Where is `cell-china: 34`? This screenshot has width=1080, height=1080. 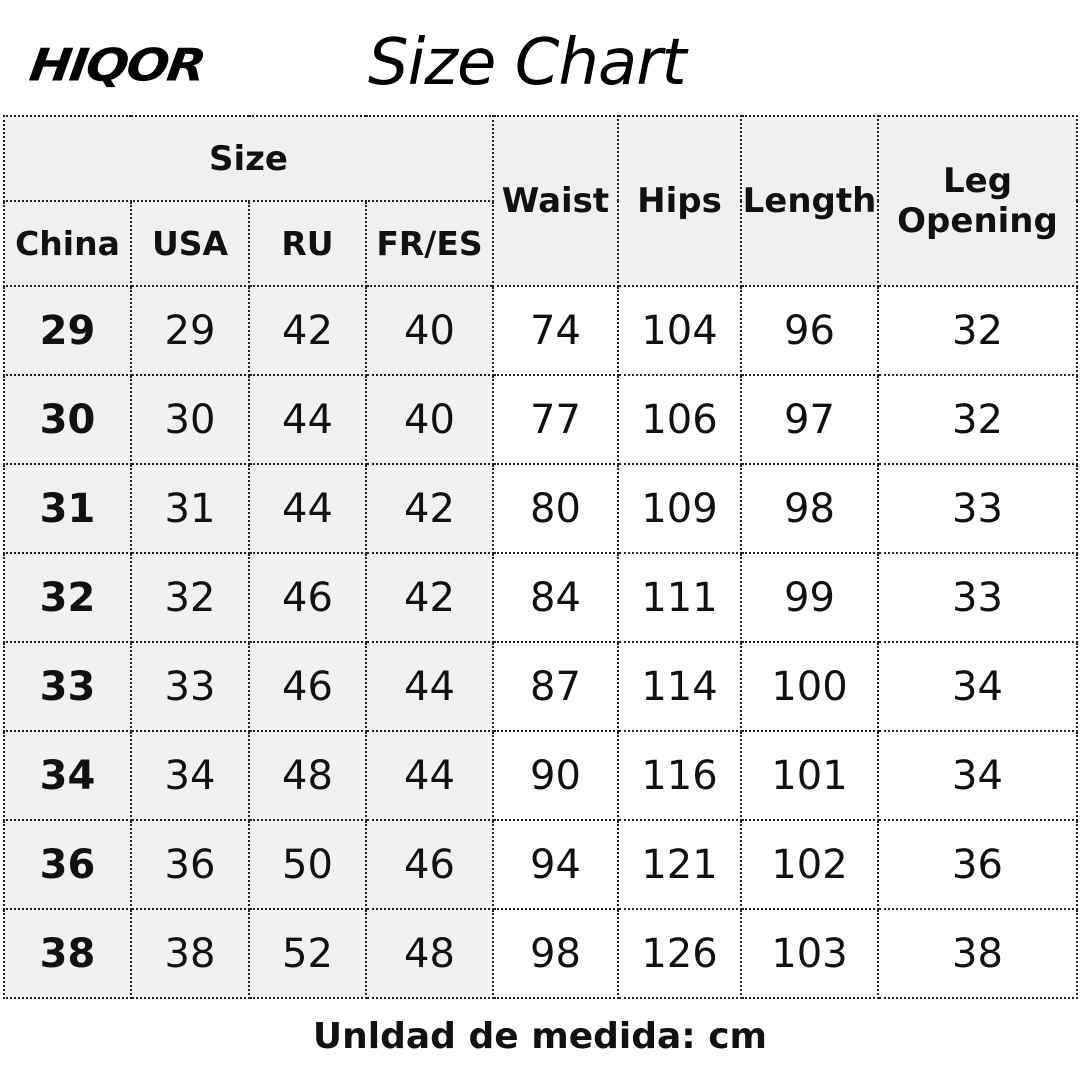 cell-china: 34 is located at coordinates (67, 775).